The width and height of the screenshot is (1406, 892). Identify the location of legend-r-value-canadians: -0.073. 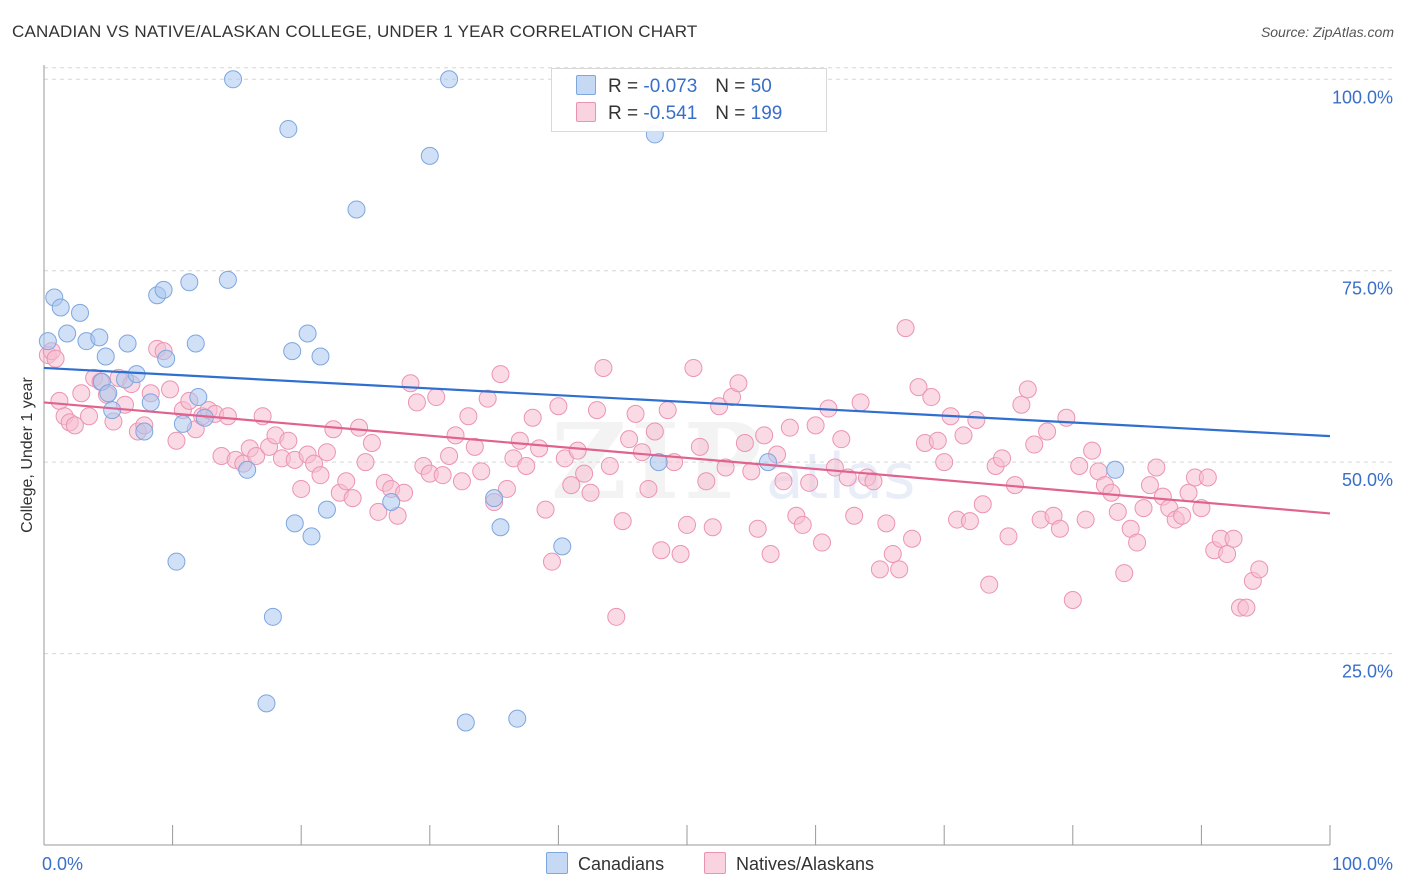
(670, 86).